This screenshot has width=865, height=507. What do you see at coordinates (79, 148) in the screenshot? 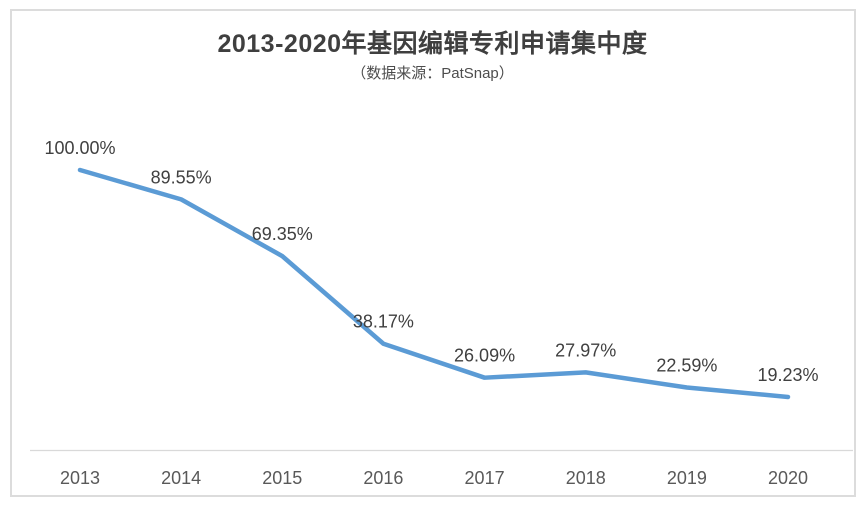
I see `data-label: 100.00%` at bounding box center [79, 148].